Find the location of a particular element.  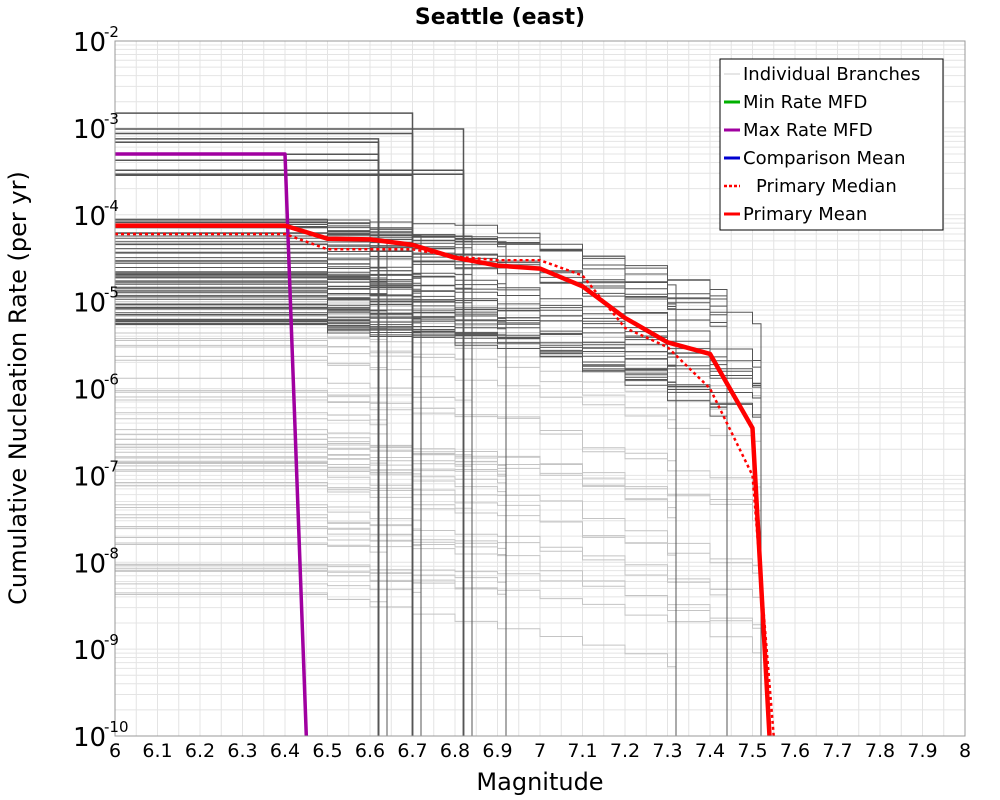

x-tick-label: 6.8 is located at coordinates (455, 751).